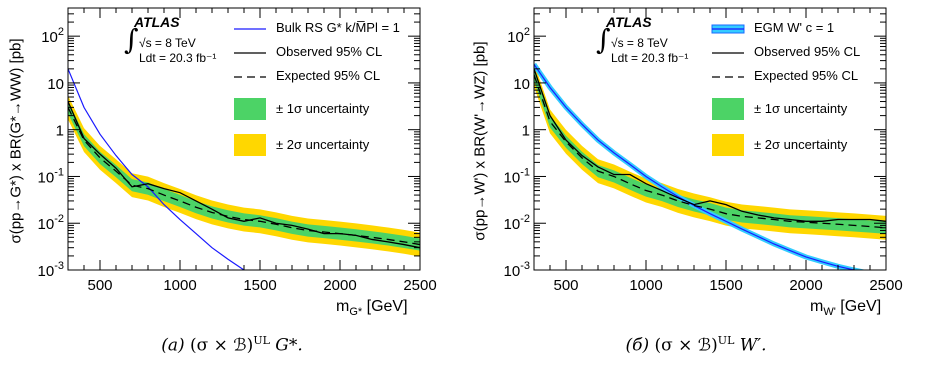 Image resolution: width=928 pixels, height=370 pixels. What do you see at coordinates (696, 345) in the screenshot?
I see `figure-caption: (б) (σ × ℬ)UL W′.` at bounding box center [696, 345].